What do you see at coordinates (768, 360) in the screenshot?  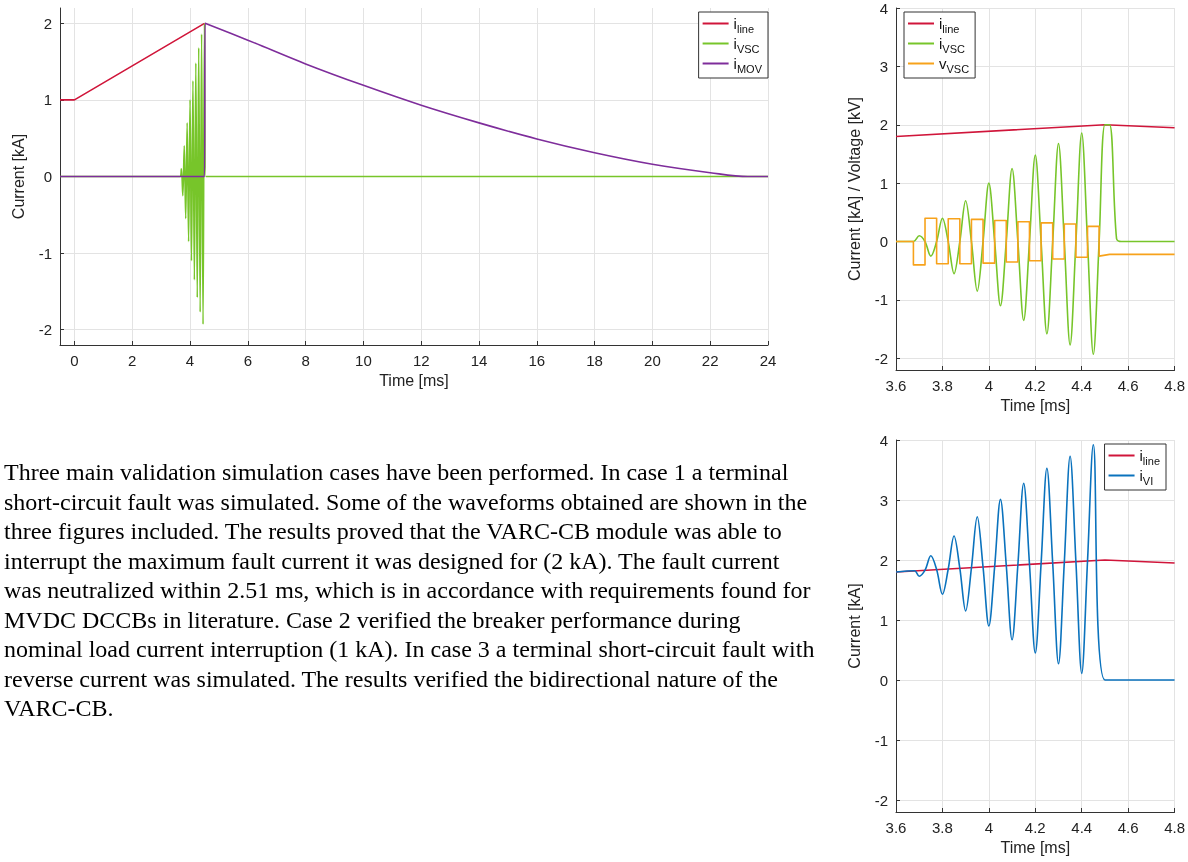 I see `x-tick-label: 24` at bounding box center [768, 360].